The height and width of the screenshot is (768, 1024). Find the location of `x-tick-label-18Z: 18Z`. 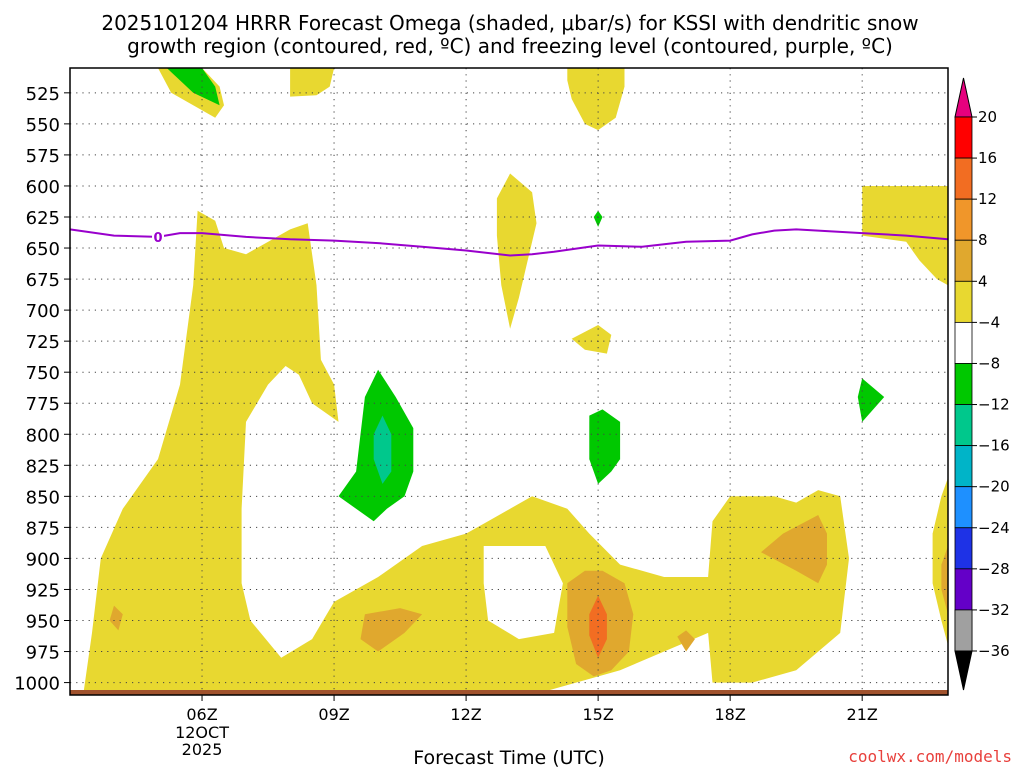

x-tick-label-18Z: 18Z is located at coordinates (729, 714).